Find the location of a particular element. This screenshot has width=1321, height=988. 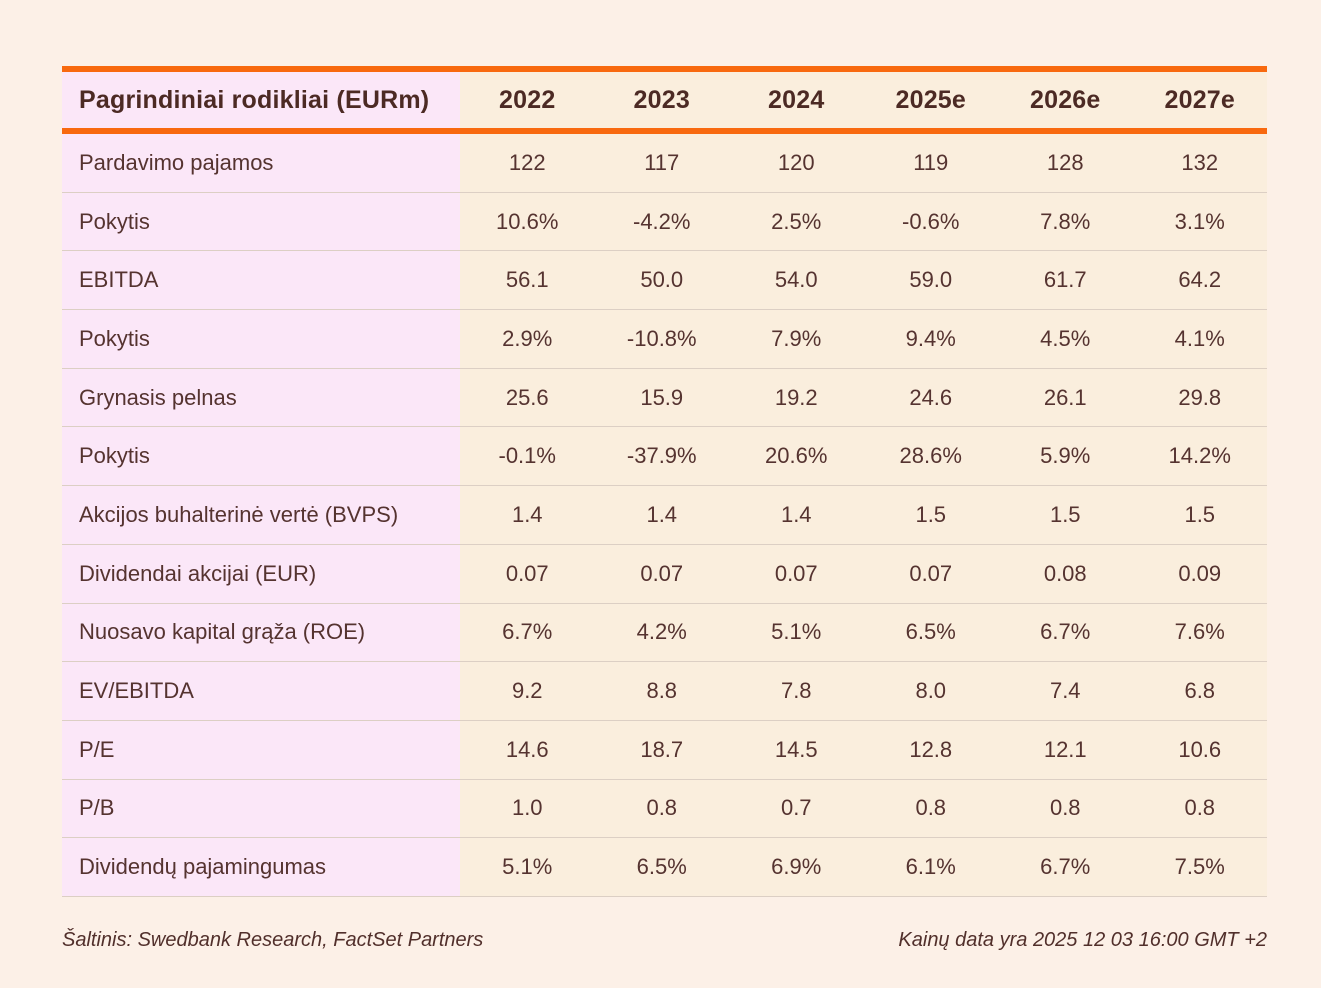

row-label: EBITDA is located at coordinates (261, 280).